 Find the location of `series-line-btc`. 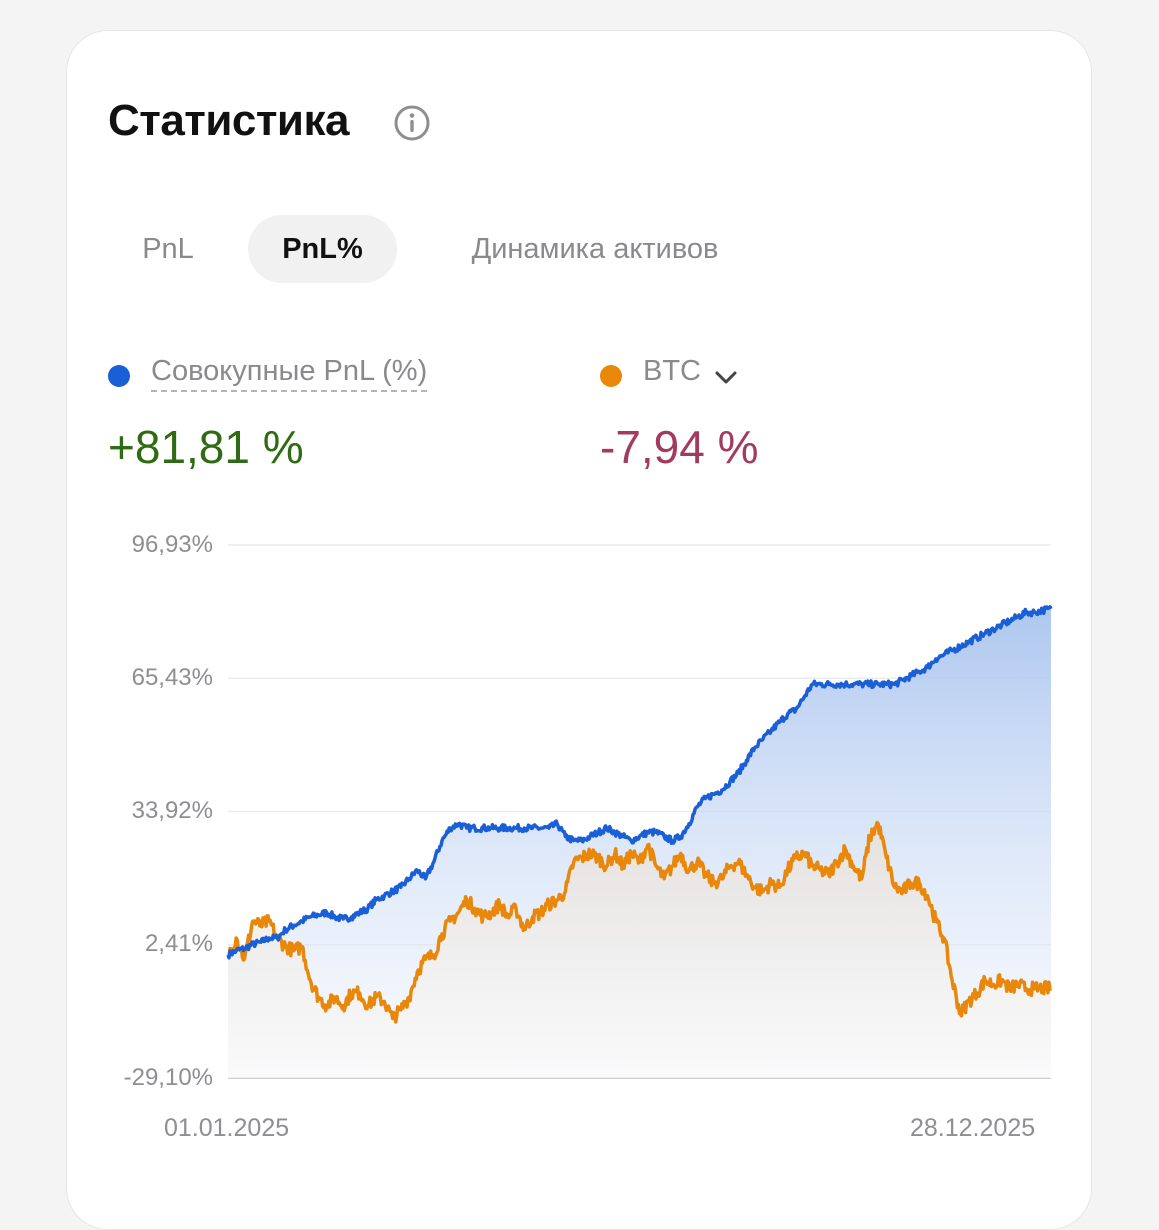

series-line-btc is located at coordinates (639, 922).